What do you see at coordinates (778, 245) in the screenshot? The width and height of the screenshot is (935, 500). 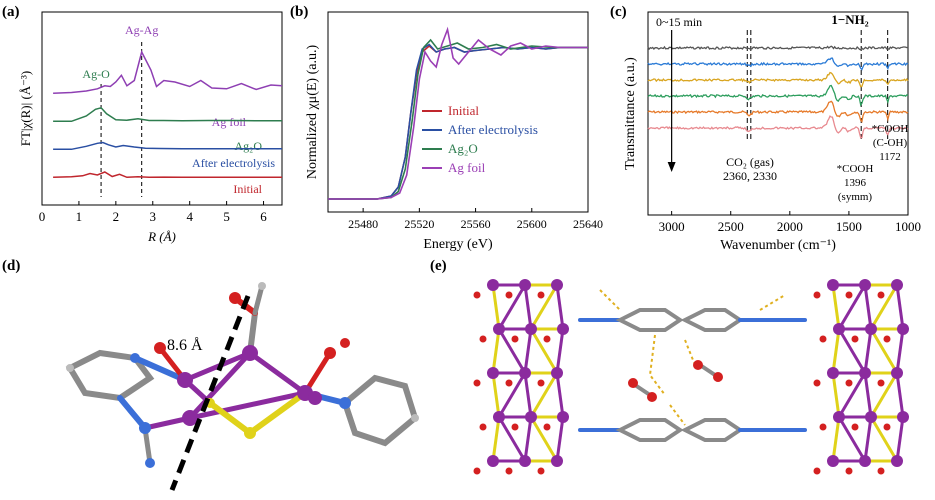 I see `x-axis-label: Wavenumber (cm⁻¹)` at bounding box center [778, 245].